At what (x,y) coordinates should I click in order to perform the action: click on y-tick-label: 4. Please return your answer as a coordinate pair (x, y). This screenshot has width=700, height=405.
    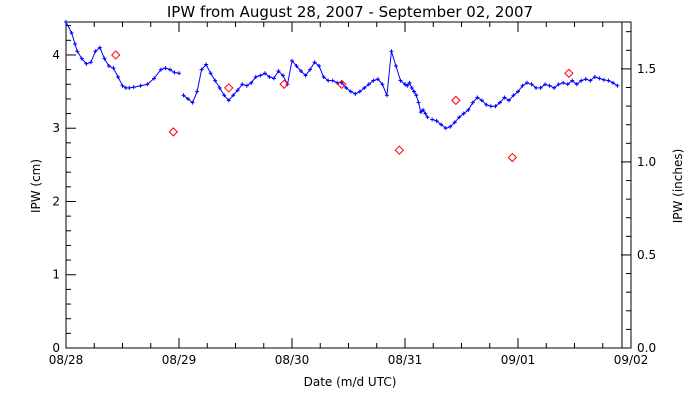
    Looking at the image, I should click on (56, 55).